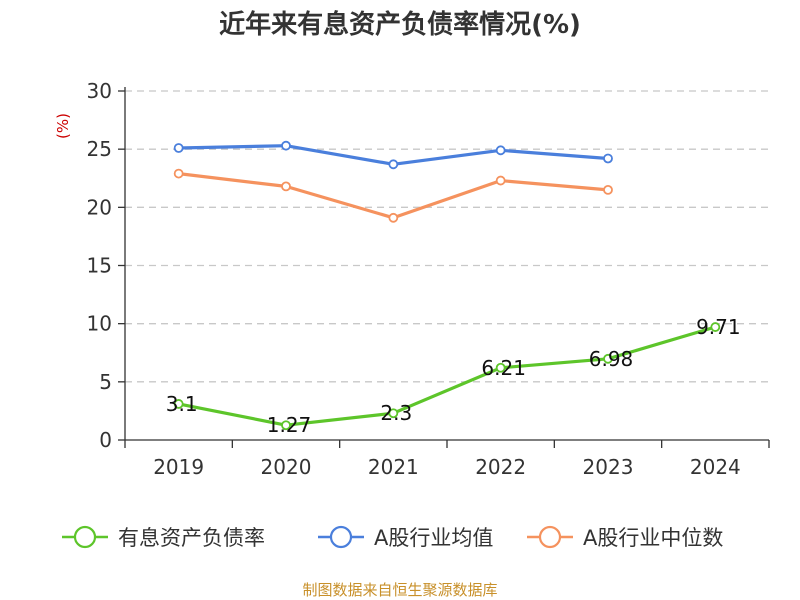 The height and width of the screenshot is (600, 800). Describe the element at coordinates (99, 266) in the screenshot. I see `y-tick-label: 15` at that location.